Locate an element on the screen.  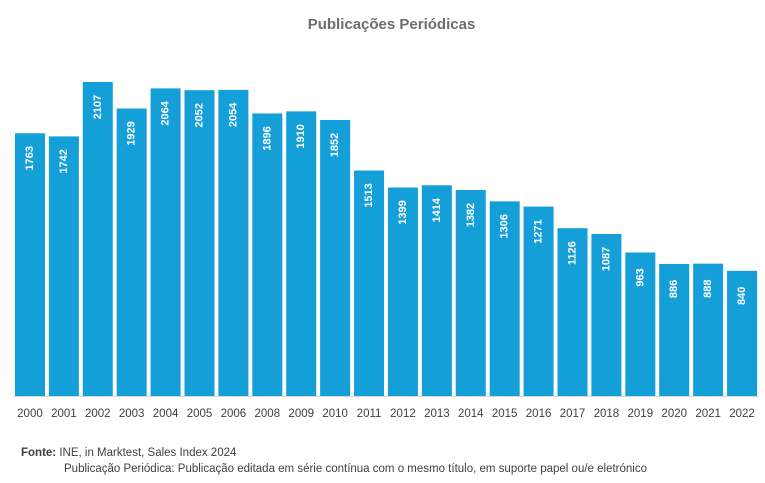
bar-2004 is located at coordinates (165, 242).